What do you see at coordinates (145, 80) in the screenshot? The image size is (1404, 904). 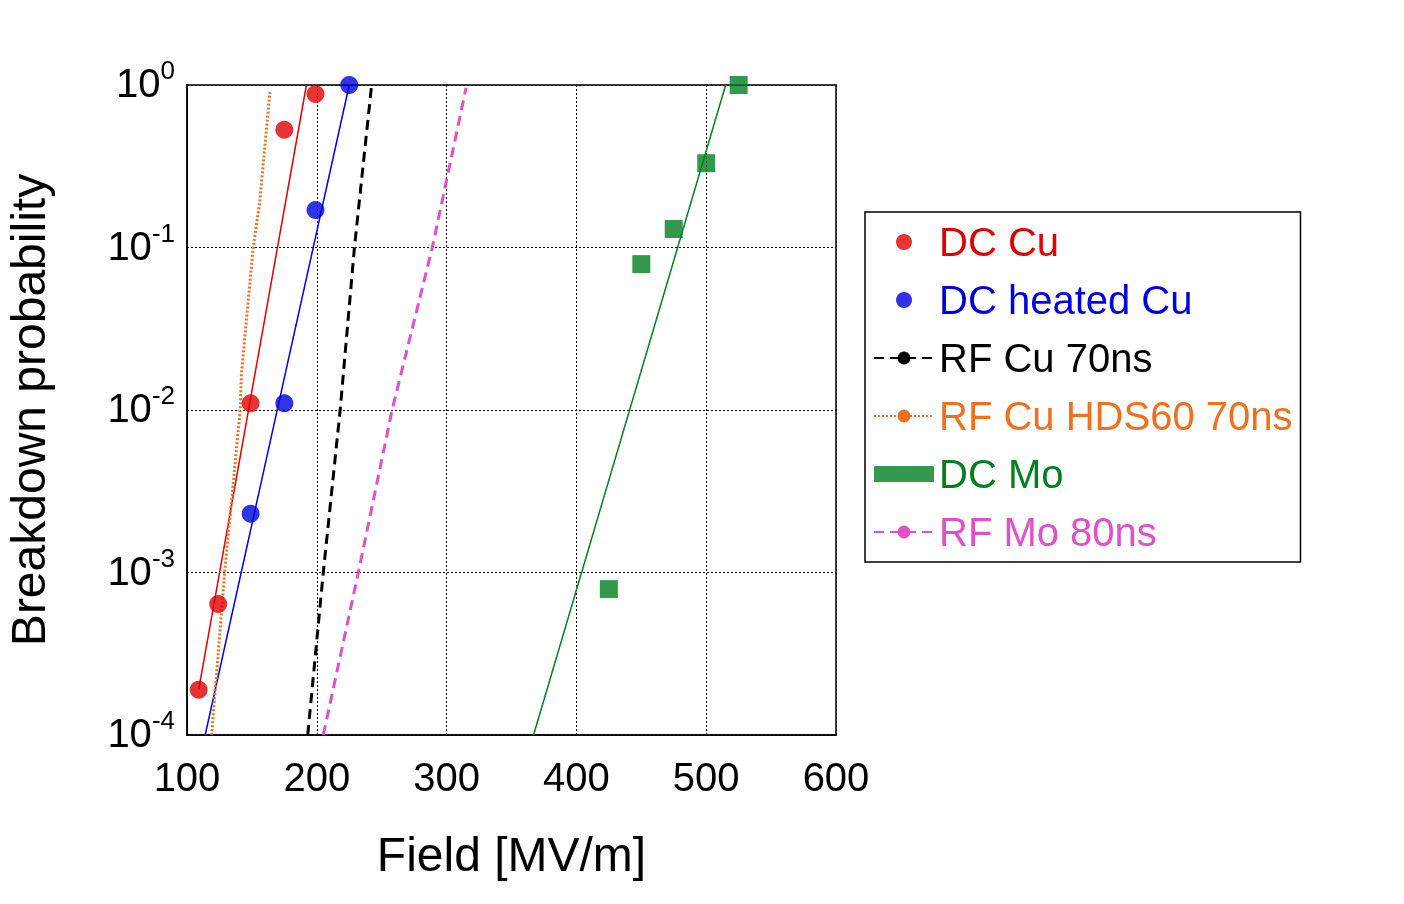 I see `y-tick-label: 10$^{0}$` at bounding box center [145, 80].